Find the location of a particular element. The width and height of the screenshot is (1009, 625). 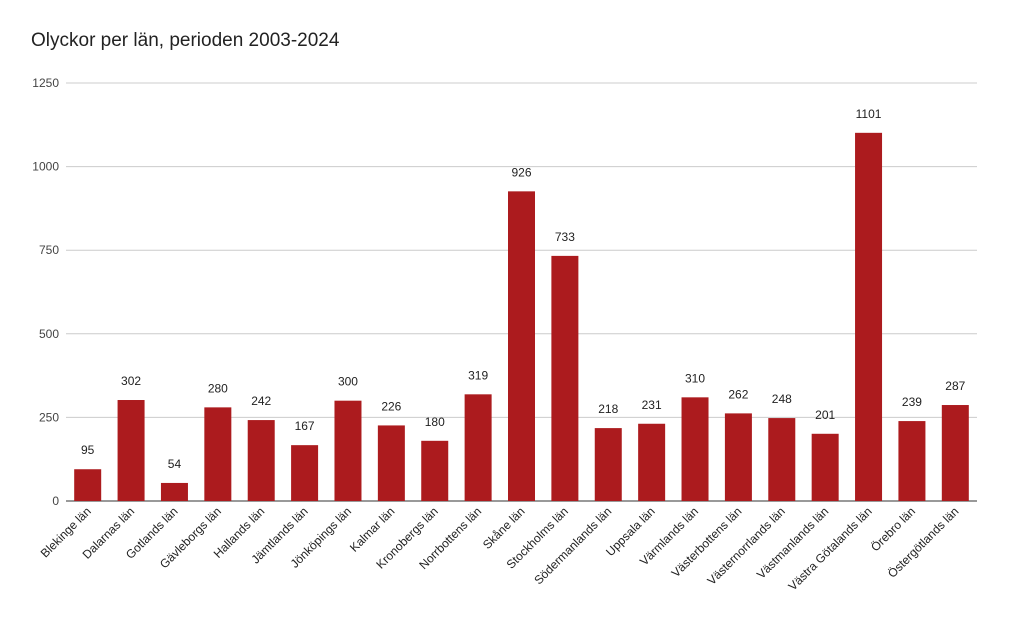

data-label: 287 is located at coordinates (955, 386).